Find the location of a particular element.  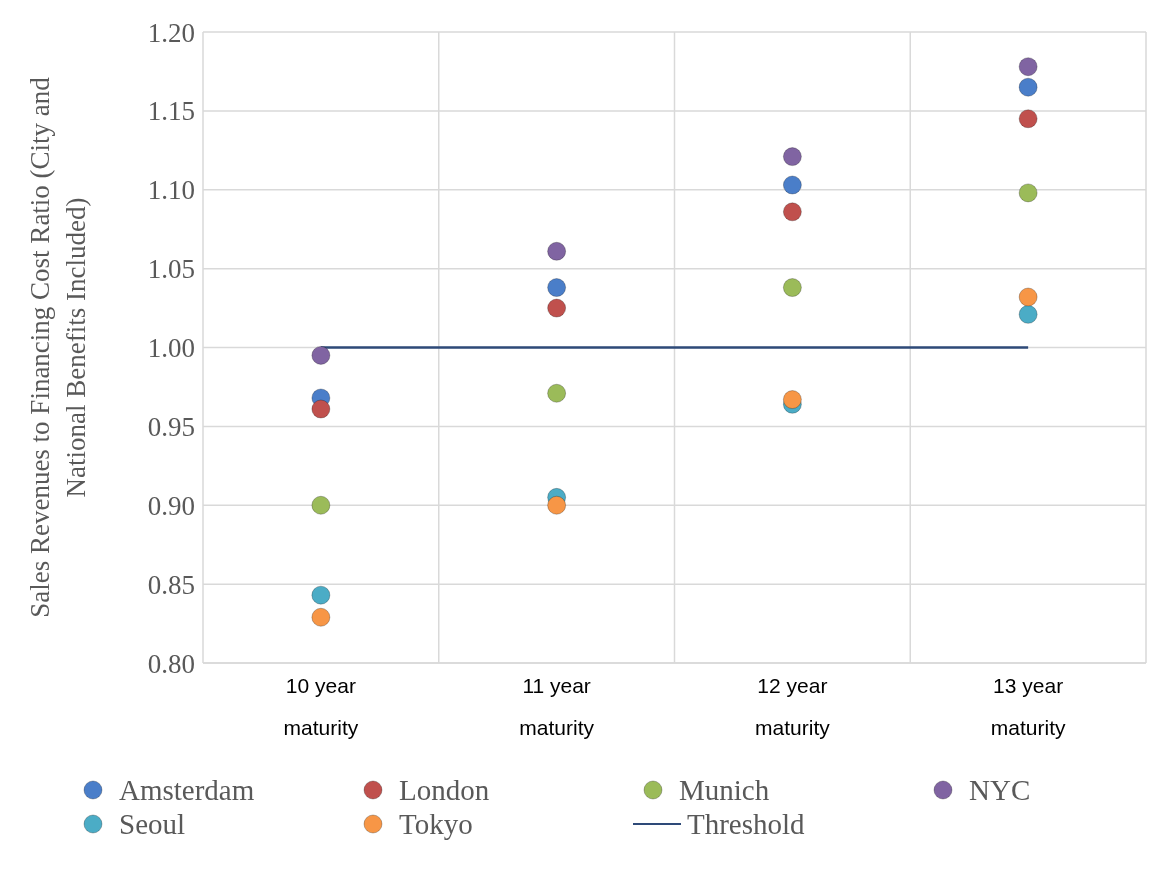

y-tick-label: 1.15 is located at coordinates (171, 111).